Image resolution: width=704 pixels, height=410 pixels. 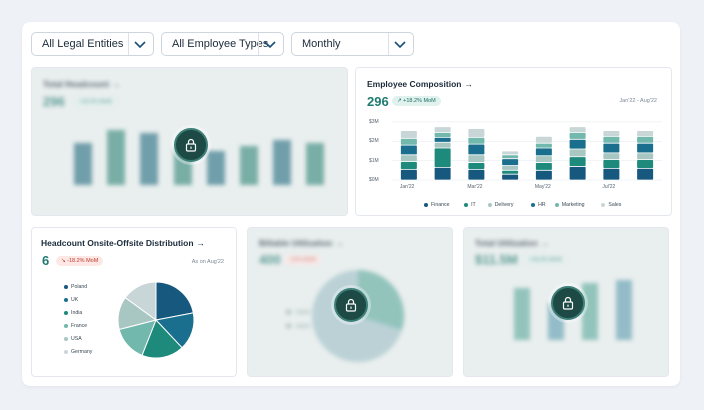 What do you see at coordinates (71, 300) in the screenshot?
I see `legend-item-uk: UK` at bounding box center [71, 300].